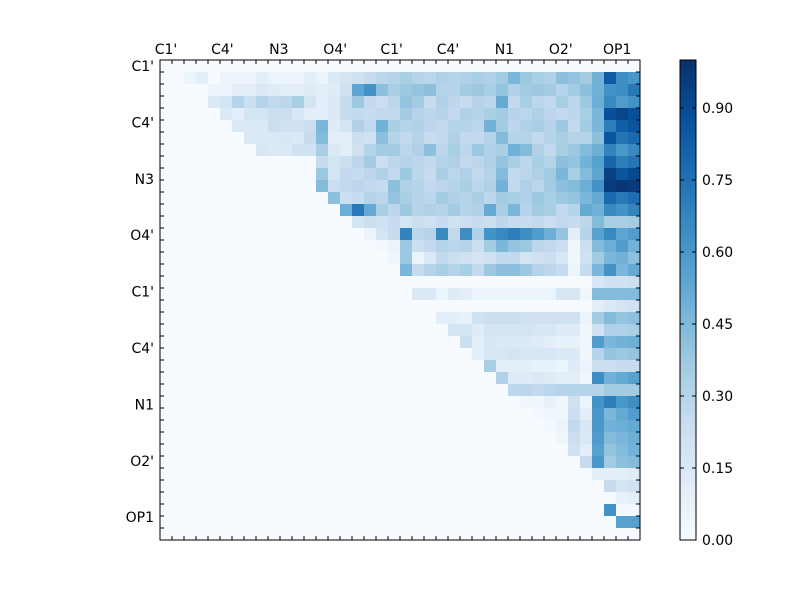 This screenshot has width=800, height=600. Describe the element at coordinates (717, 541) in the screenshot. I see `colorbar-tick-label: 0.00` at that location.